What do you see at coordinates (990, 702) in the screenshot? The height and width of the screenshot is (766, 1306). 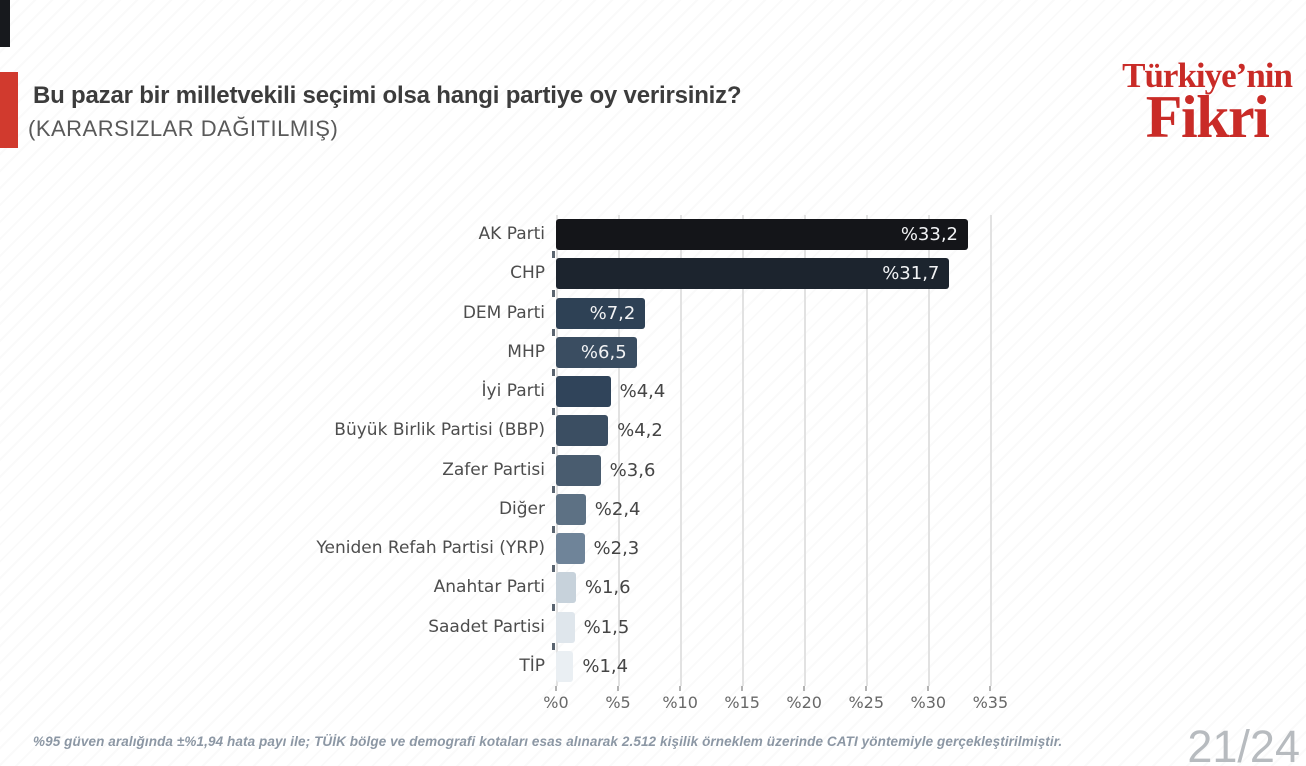 I see `x-axis-tick-label: %35` at bounding box center [990, 702].